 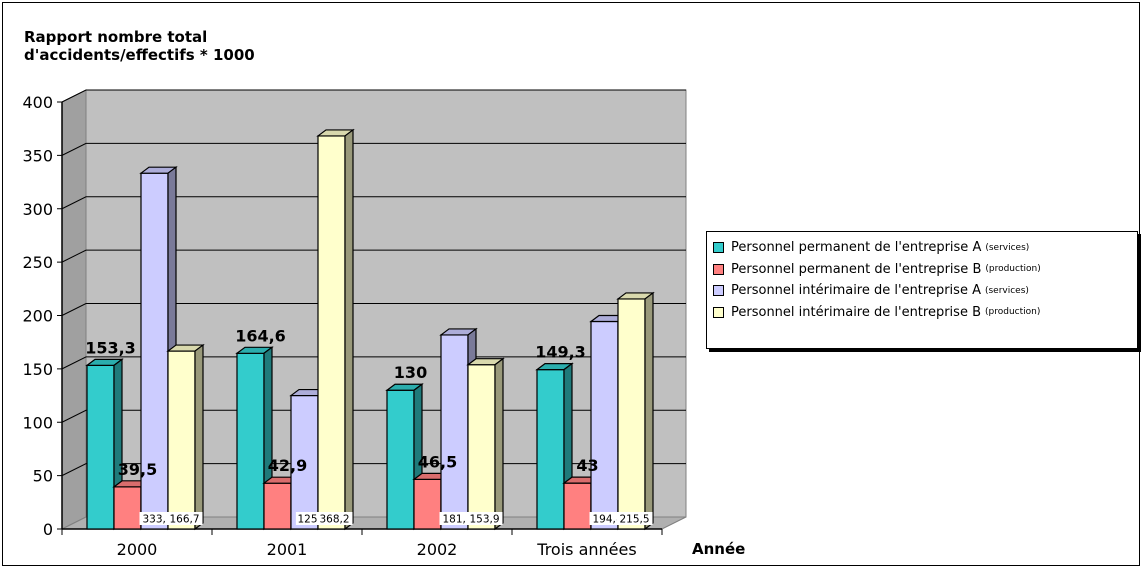 I want to click on x-tick-label: 2002, so click(x=437, y=549).